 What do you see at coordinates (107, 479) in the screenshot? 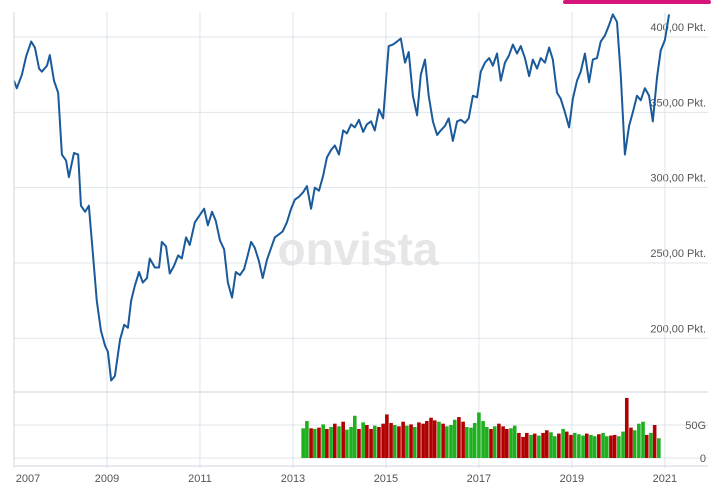
I see `x-tick-label: 2009` at bounding box center [107, 479].